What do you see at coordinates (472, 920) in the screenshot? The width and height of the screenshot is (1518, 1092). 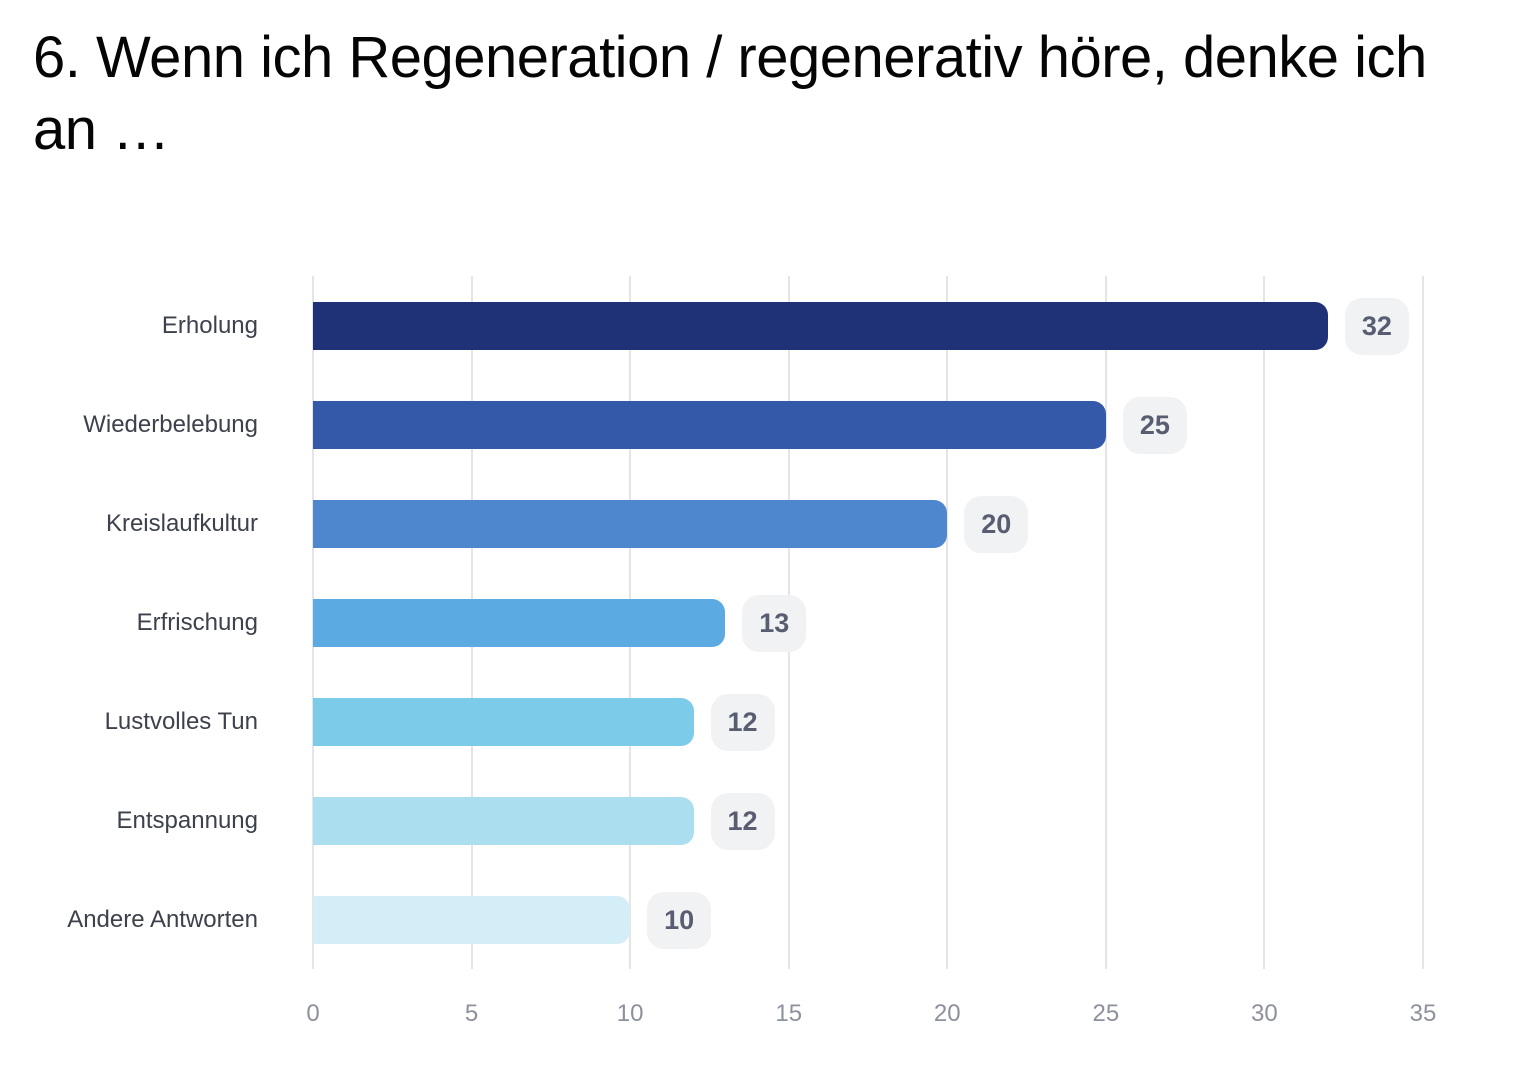 I see `bar-andere-antworten` at bounding box center [472, 920].